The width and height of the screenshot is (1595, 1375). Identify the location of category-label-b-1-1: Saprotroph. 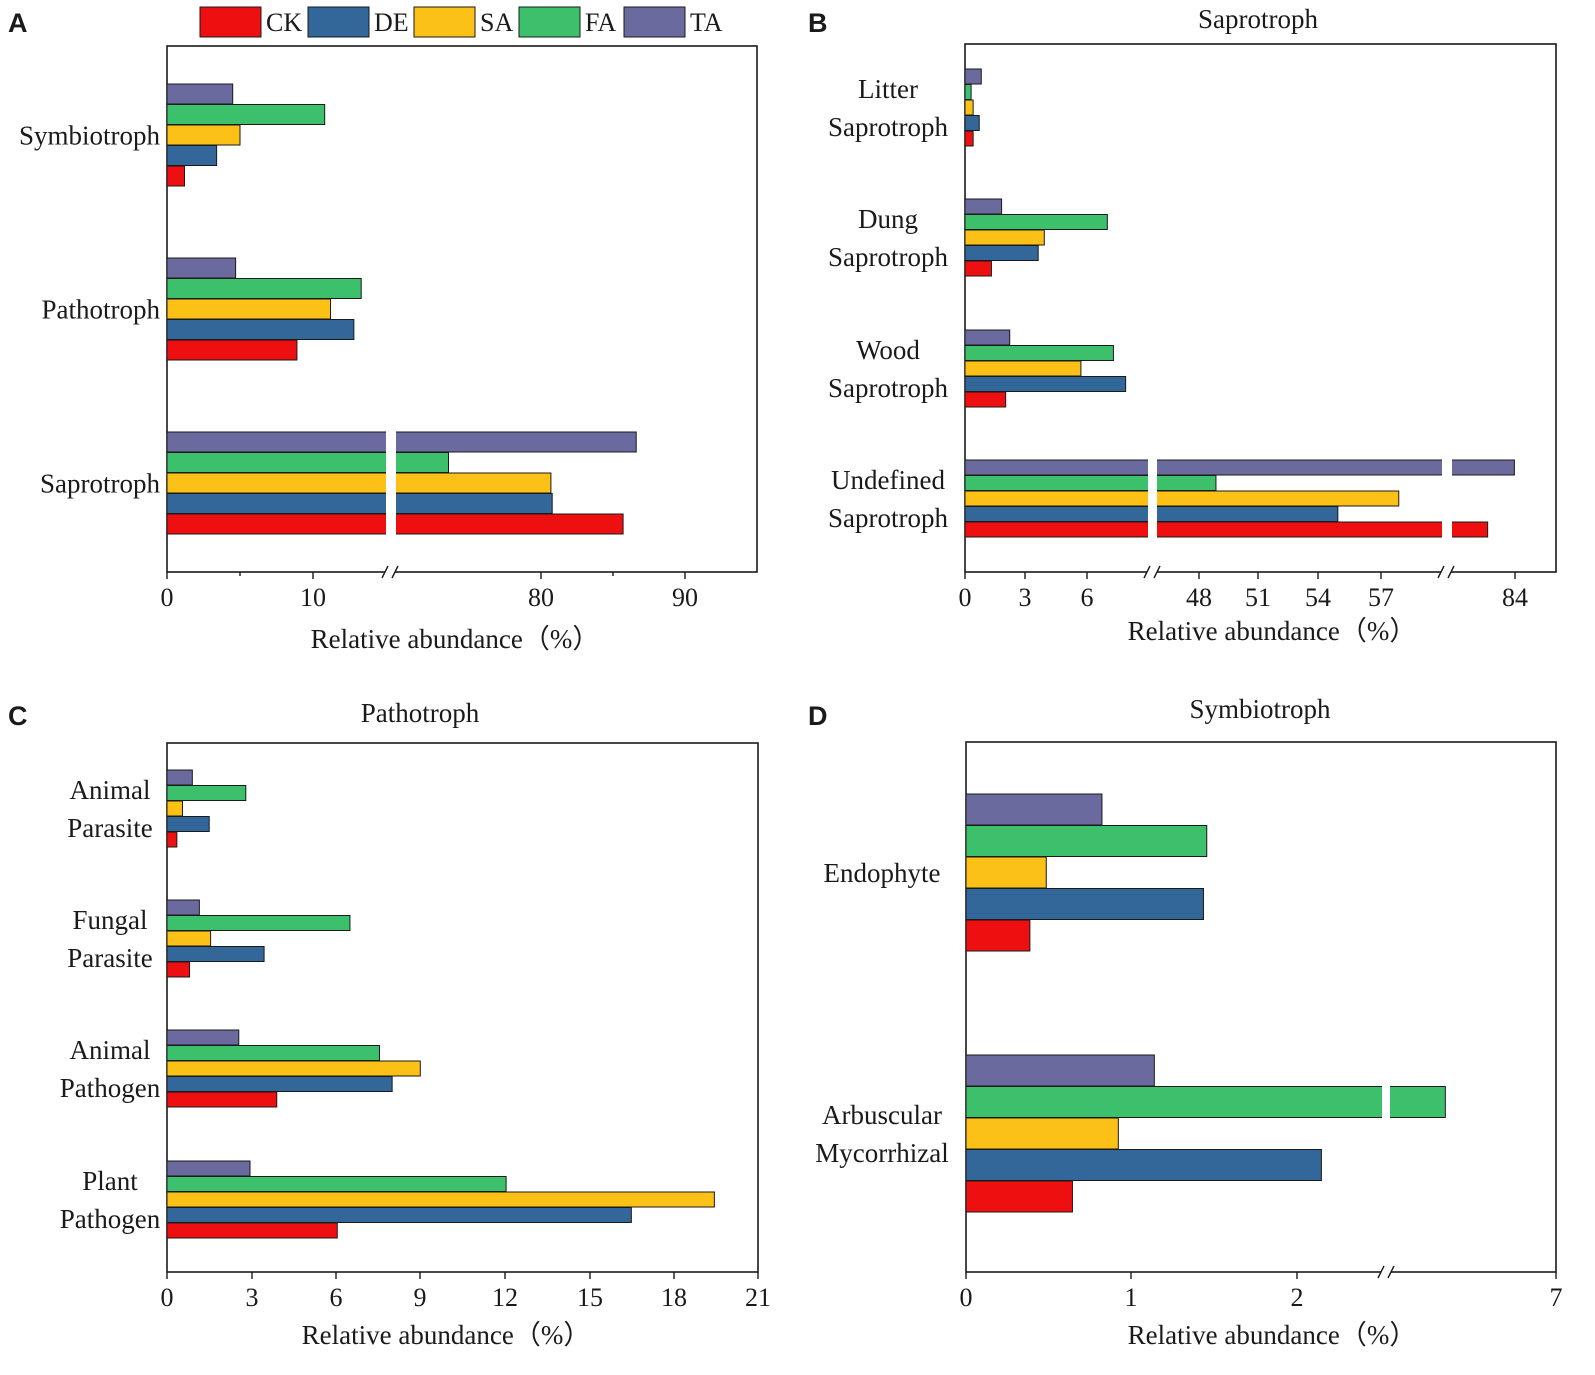
(888, 257).